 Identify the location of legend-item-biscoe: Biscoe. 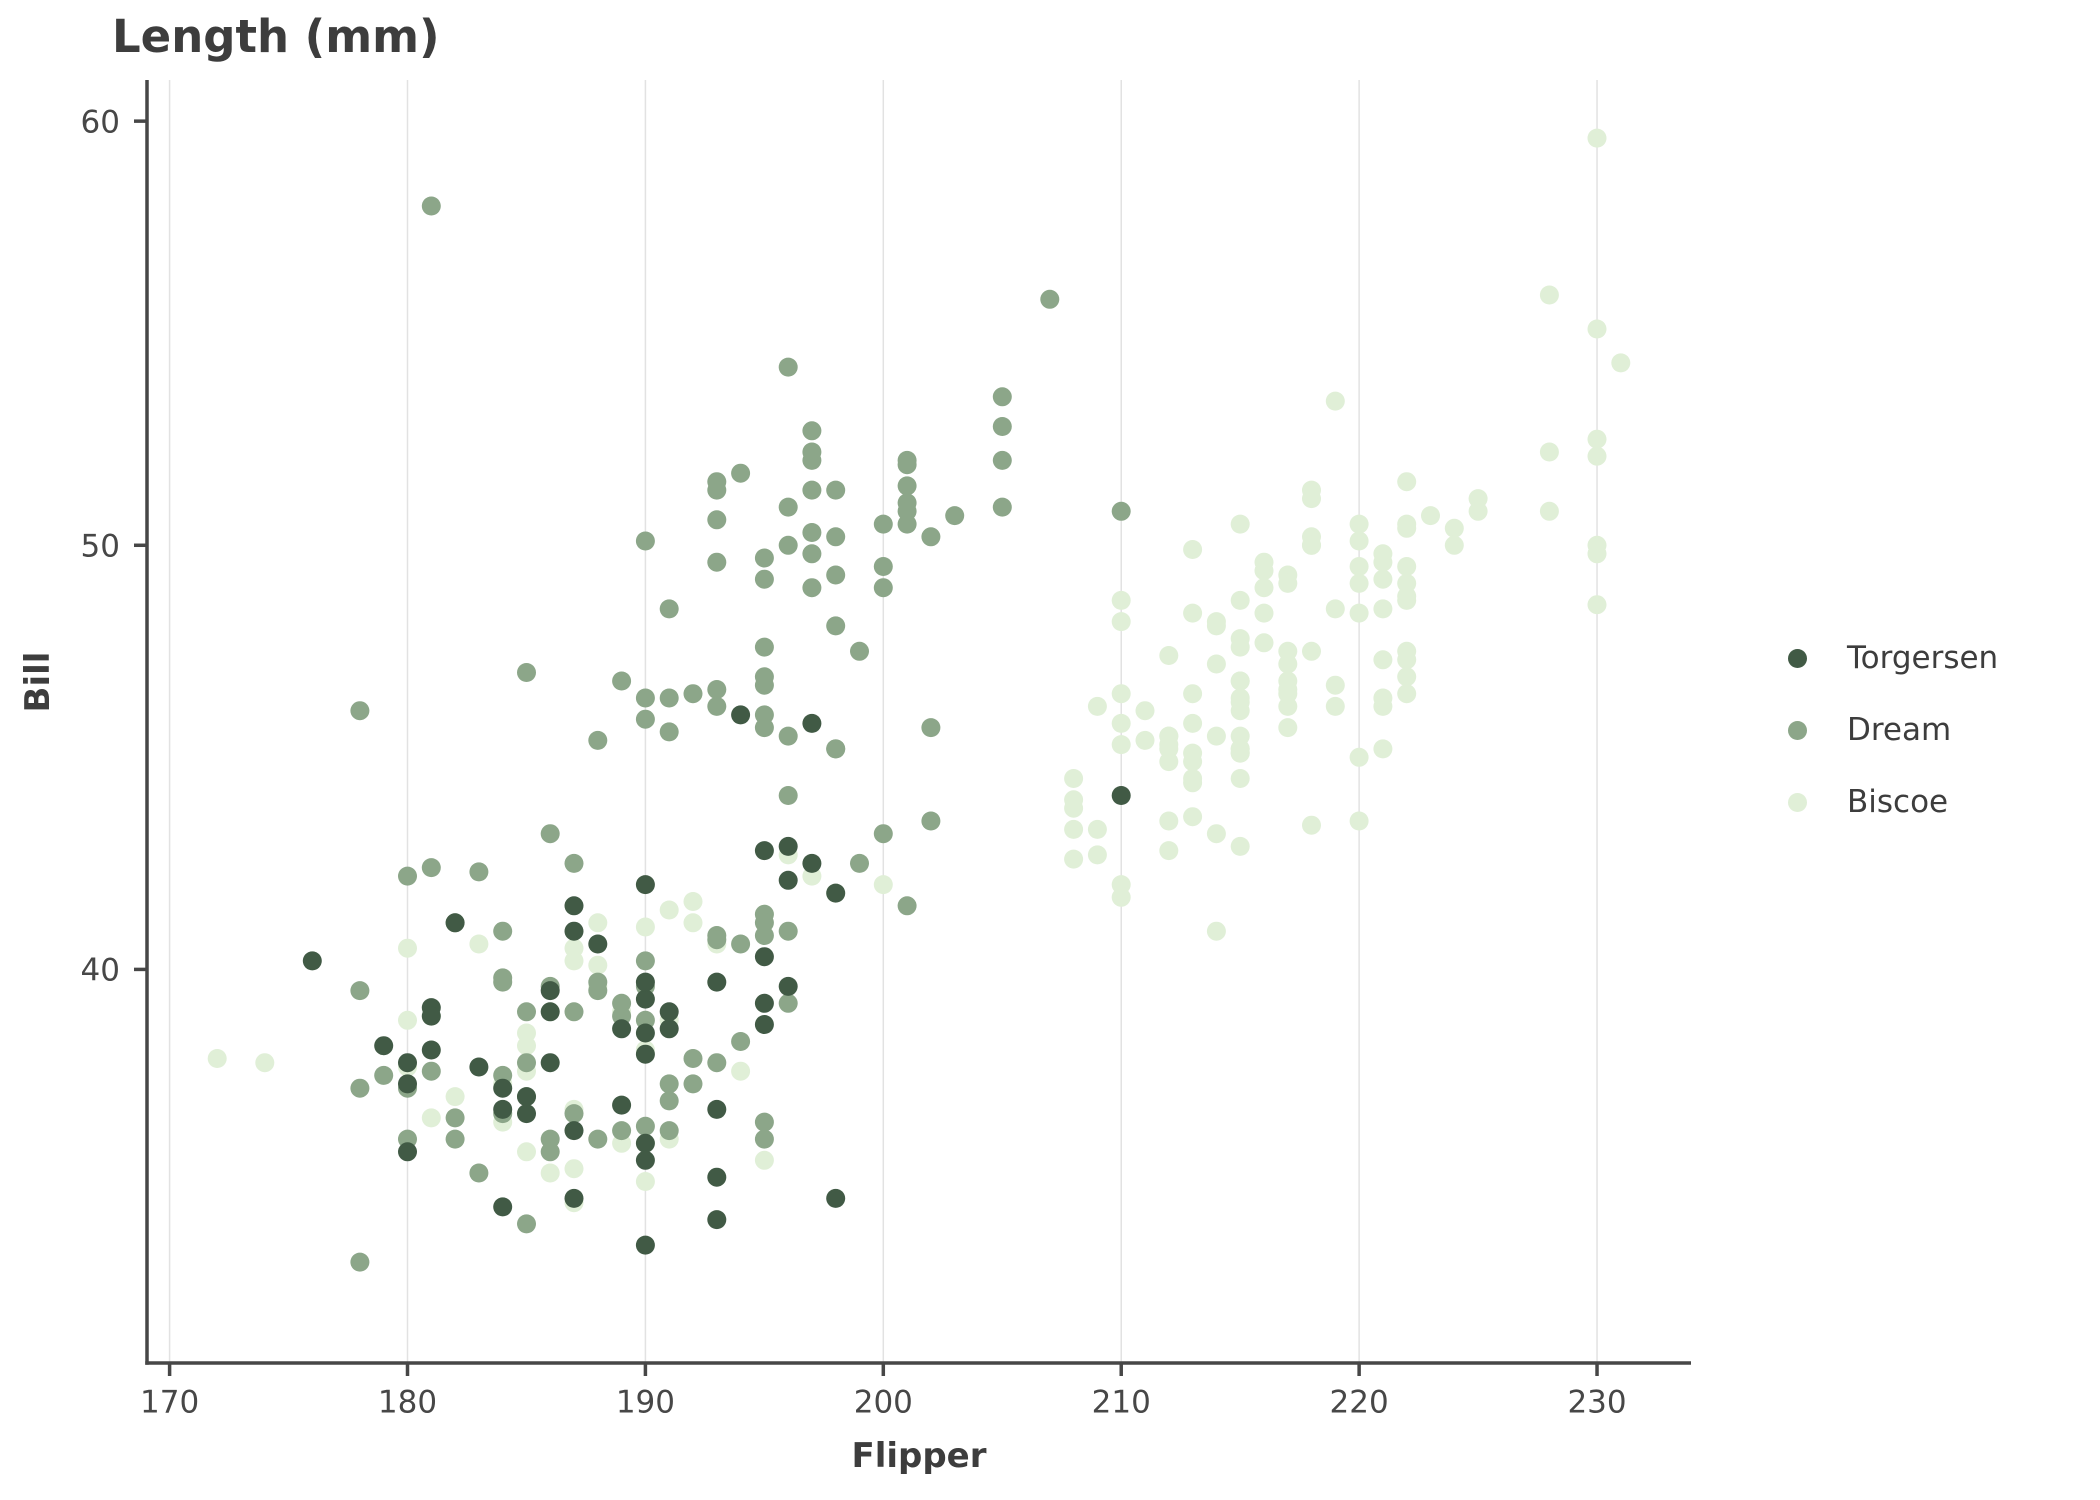
(1884, 802).